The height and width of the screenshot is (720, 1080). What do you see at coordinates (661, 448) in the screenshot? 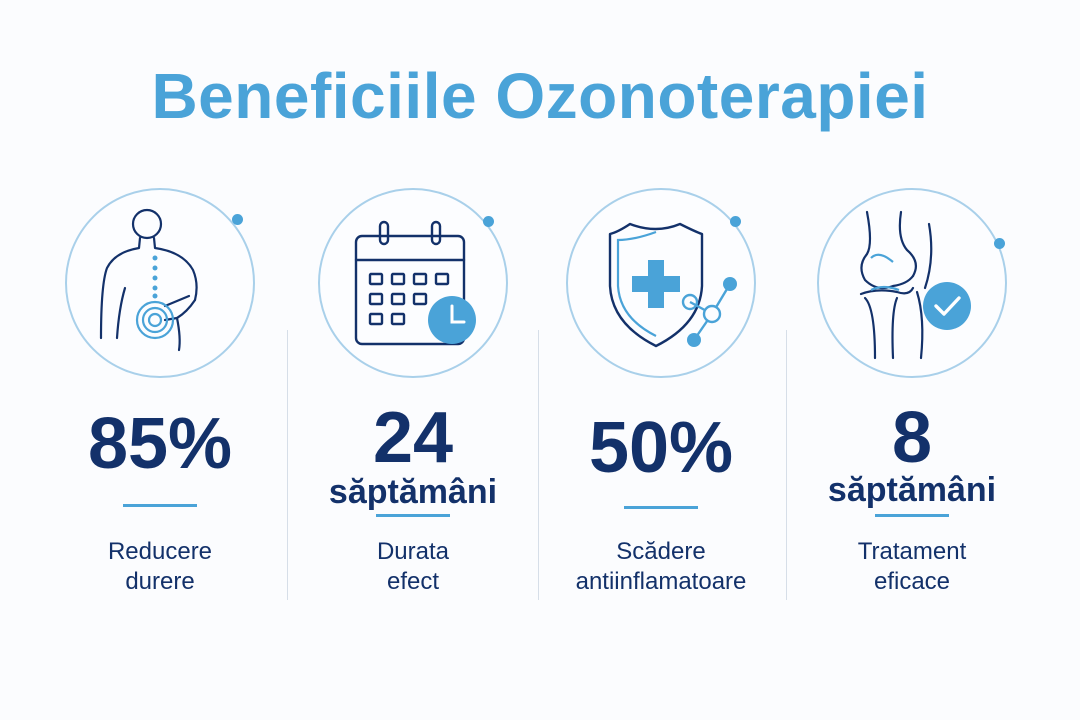
I see `stat-value: 50%` at bounding box center [661, 448].